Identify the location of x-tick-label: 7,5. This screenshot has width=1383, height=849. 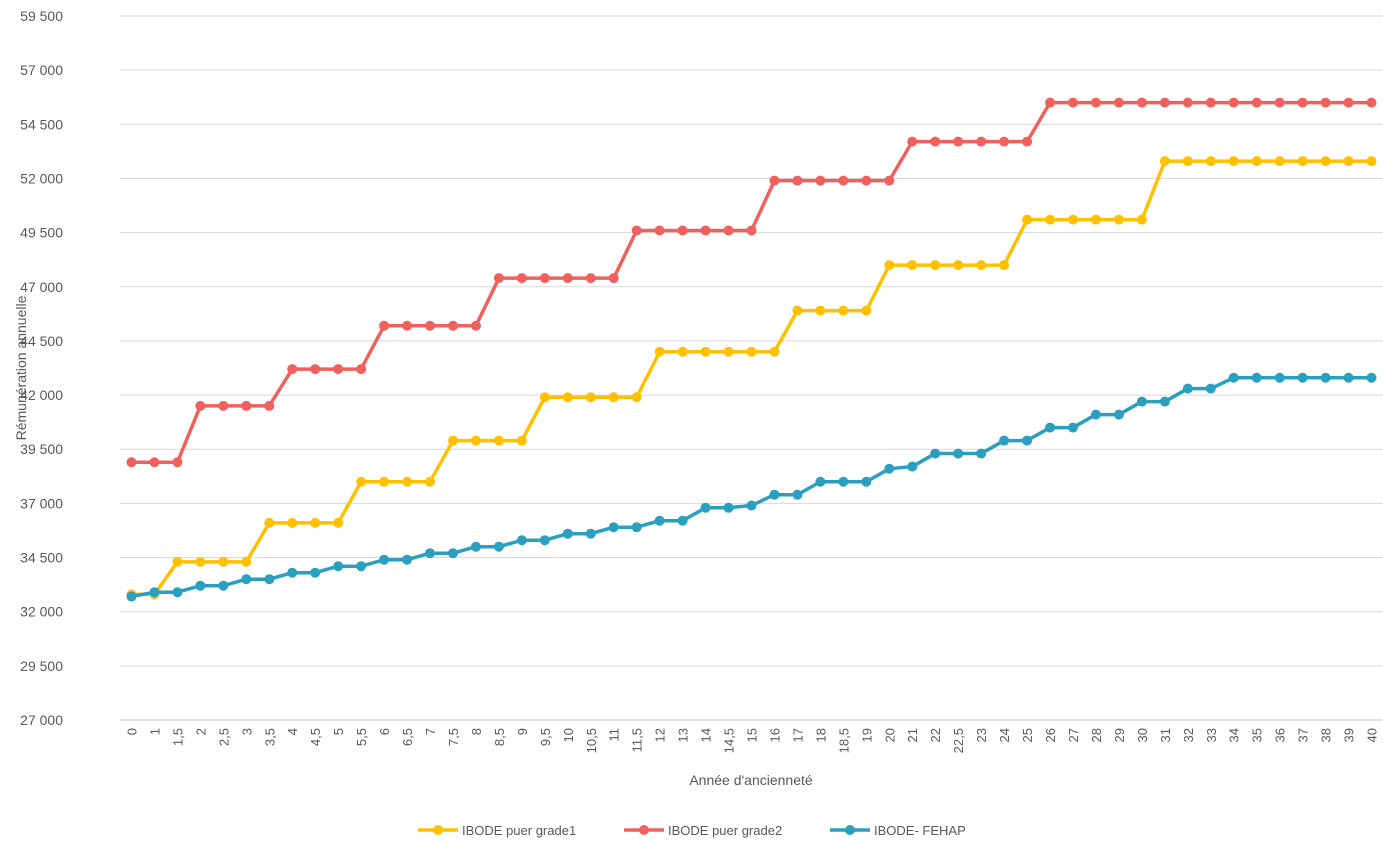
(453, 737).